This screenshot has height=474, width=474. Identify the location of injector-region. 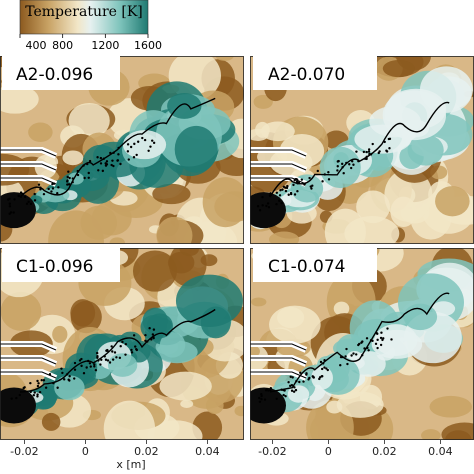
(18, 405).